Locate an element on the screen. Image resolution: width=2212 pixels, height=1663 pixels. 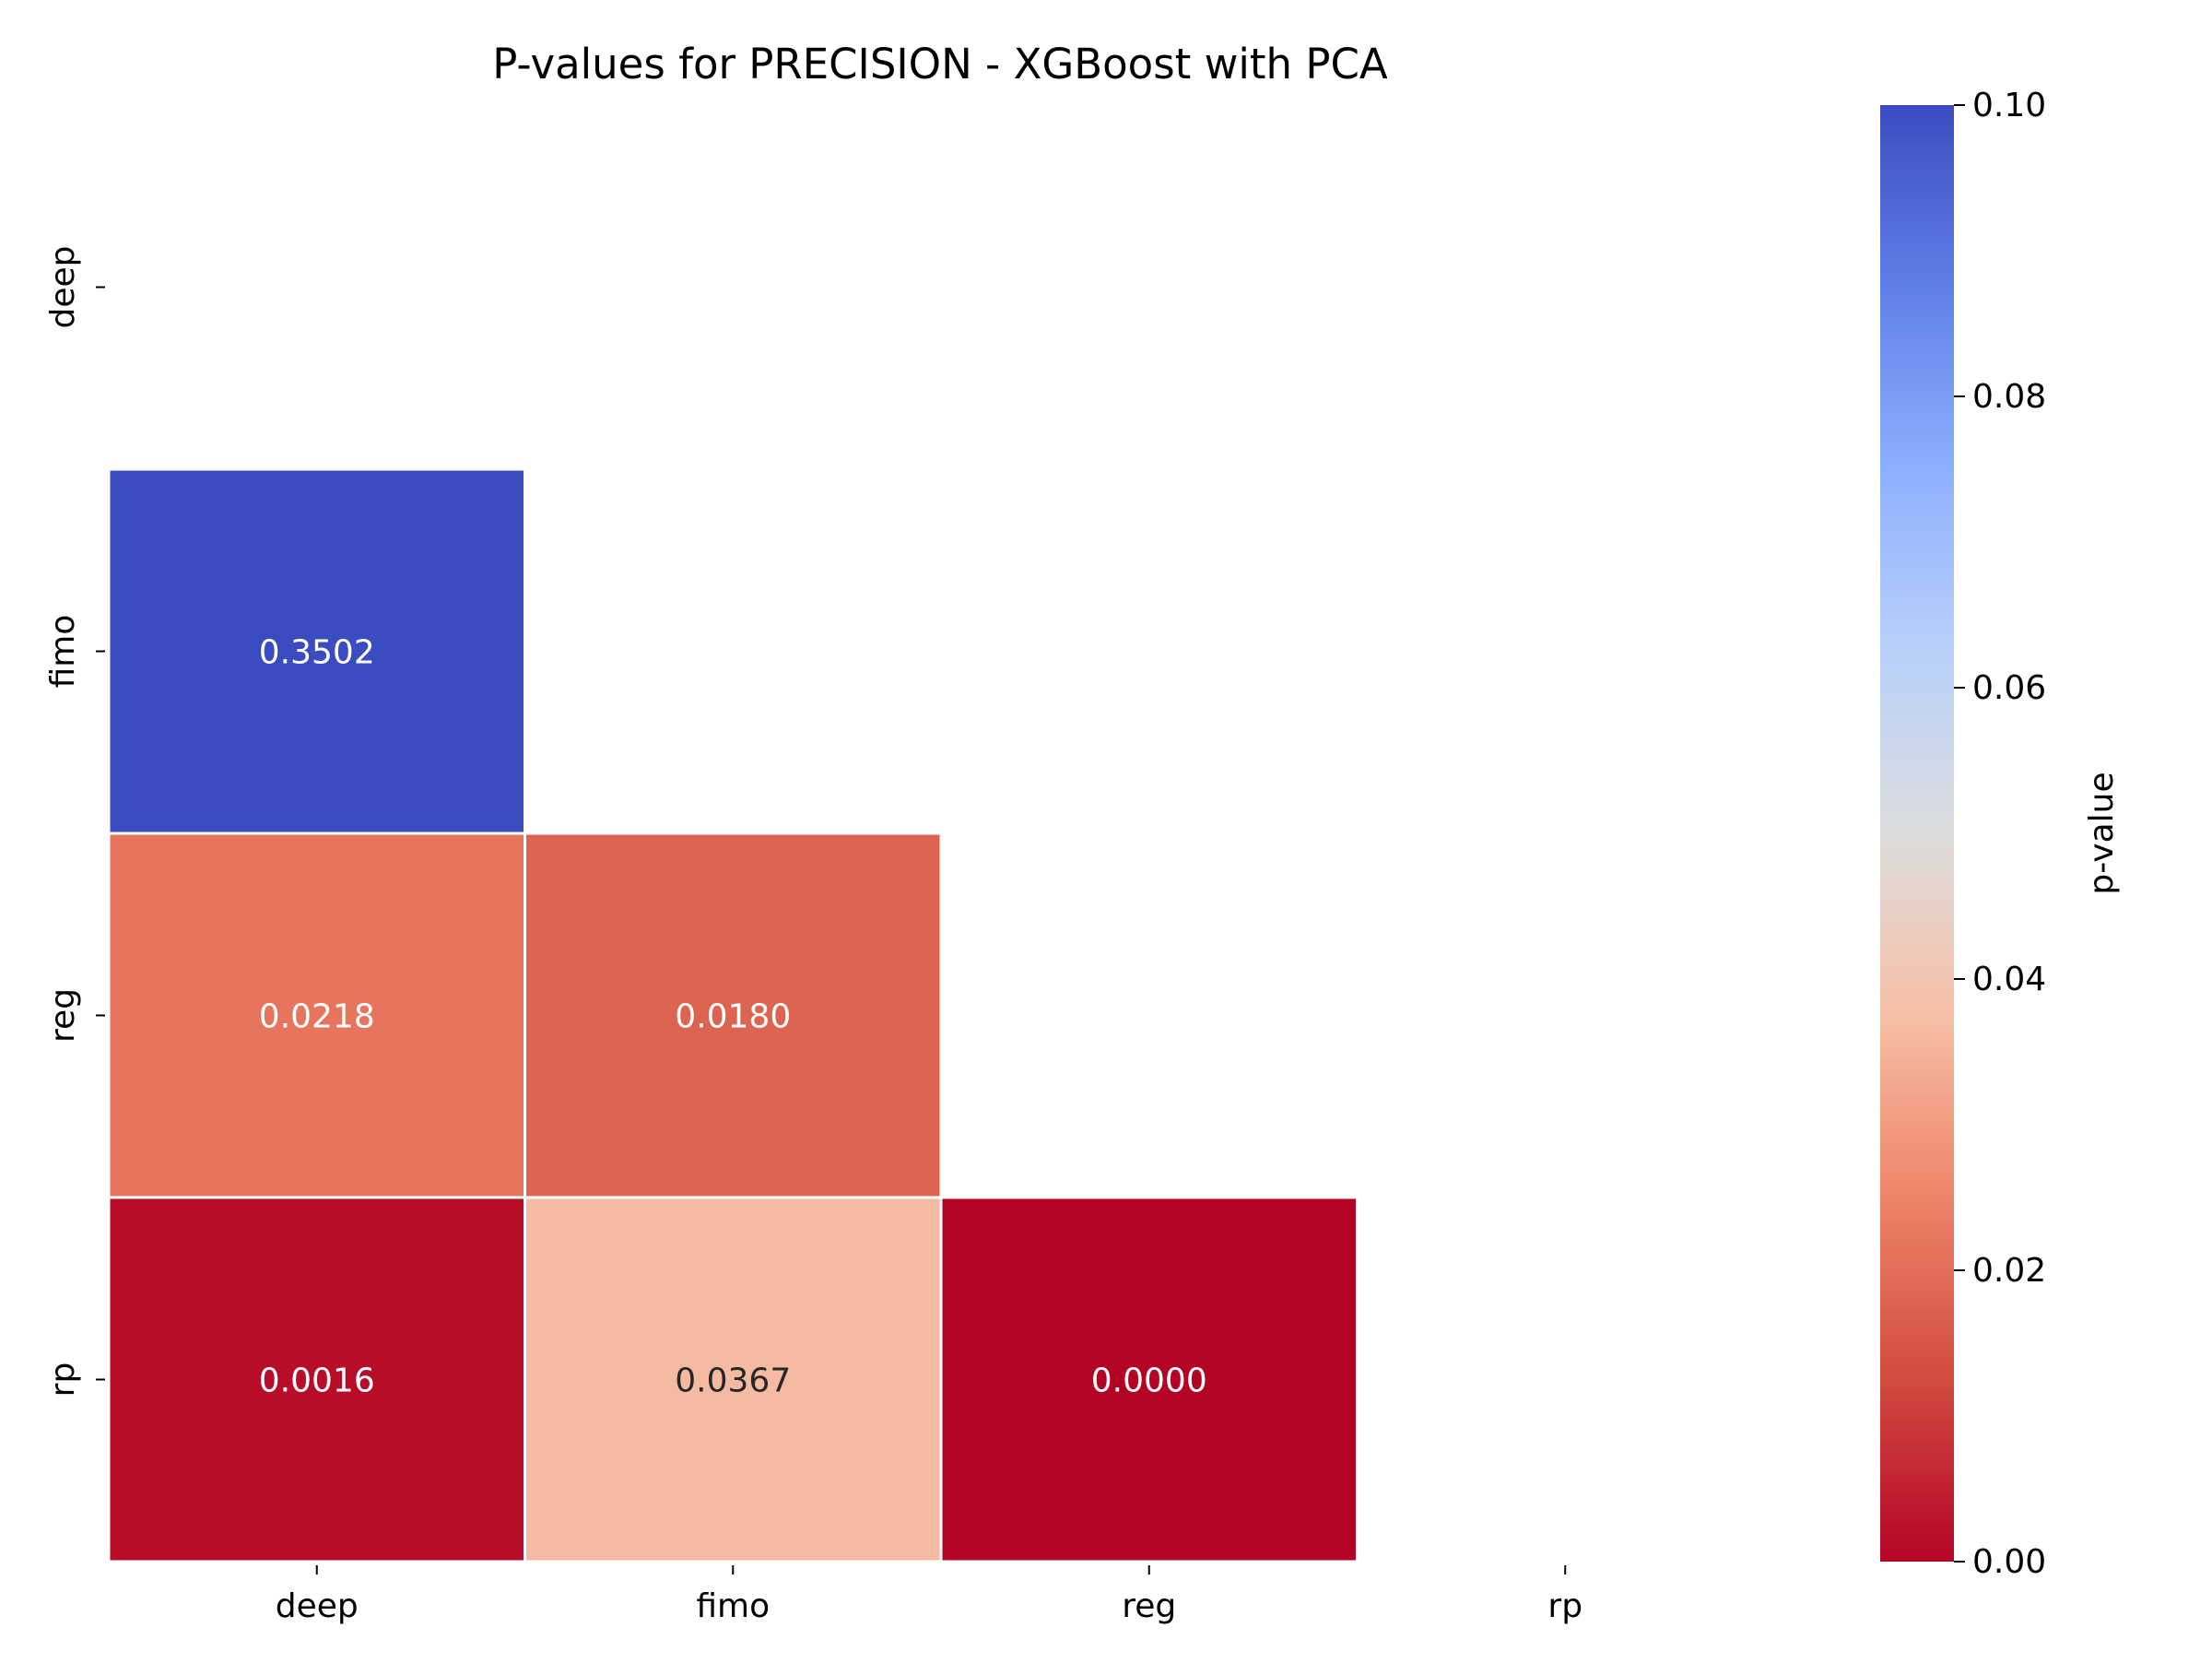
x-tick-label: reg is located at coordinates (1149, 1606).